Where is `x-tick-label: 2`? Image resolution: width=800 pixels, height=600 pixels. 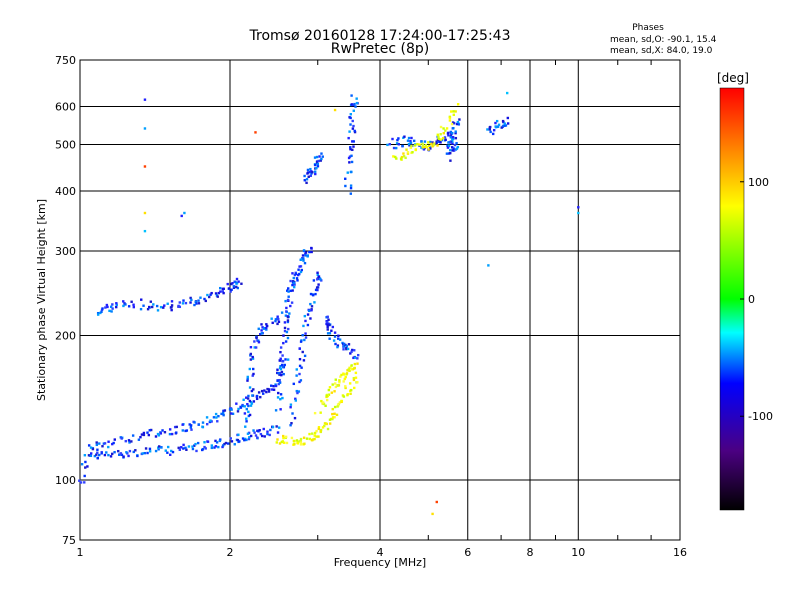 x-tick-label: 2 is located at coordinates (230, 552).